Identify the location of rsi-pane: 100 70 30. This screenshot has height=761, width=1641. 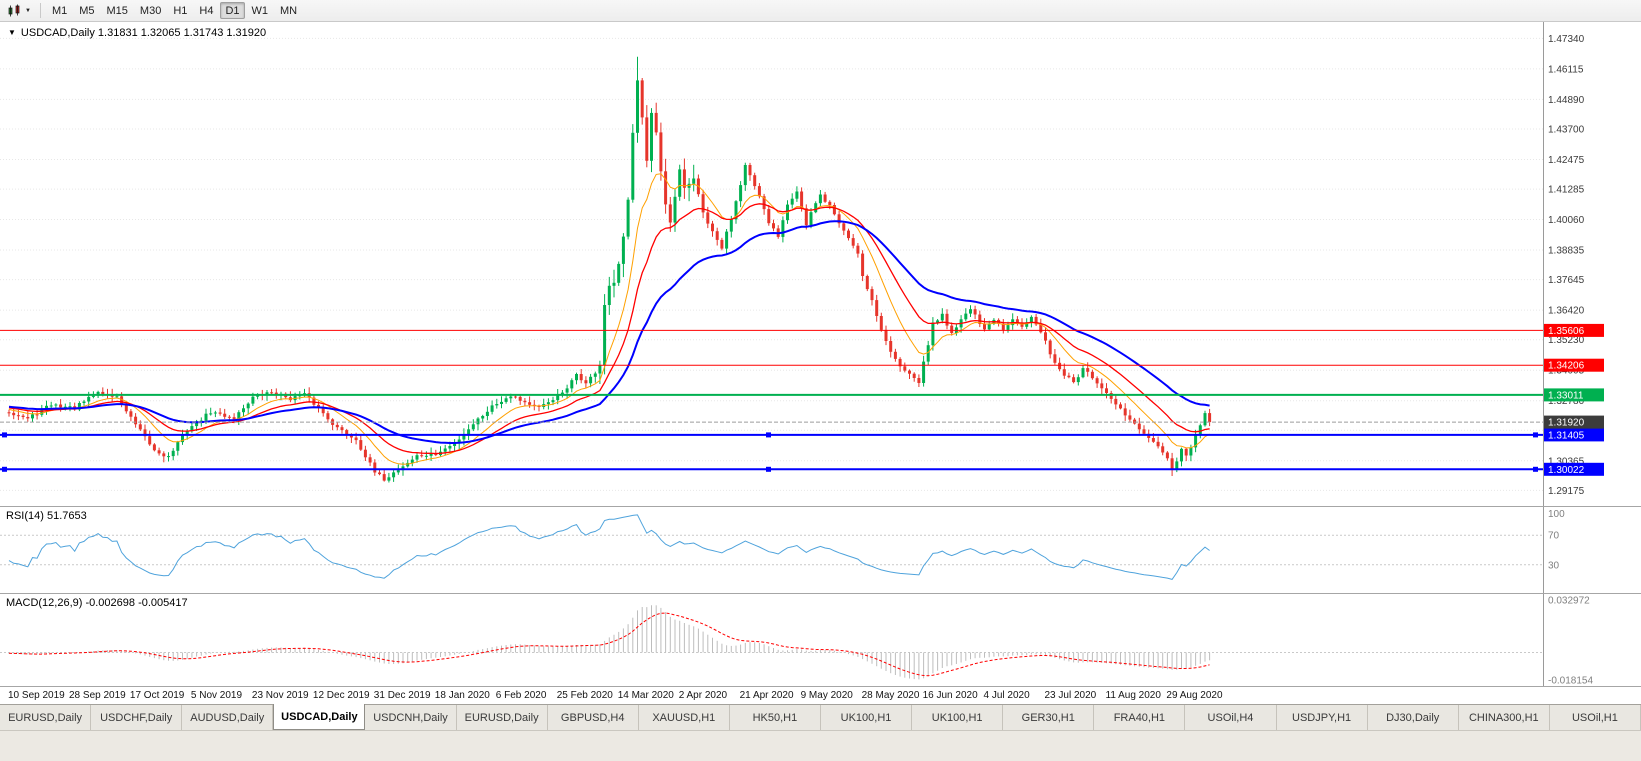
(820, 550).